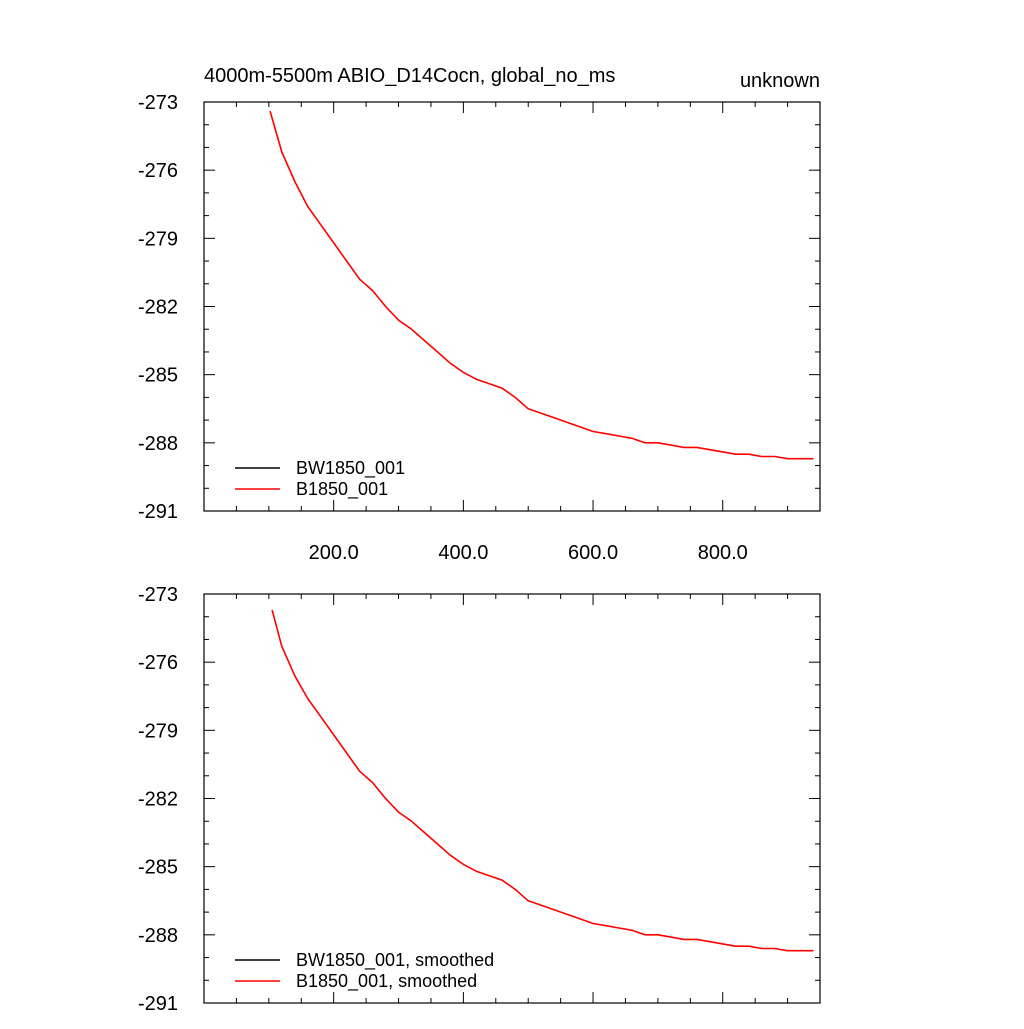  Describe the element at coordinates (593, 553) in the screenshot. I see `x-tick-label: 600.0` at that location.